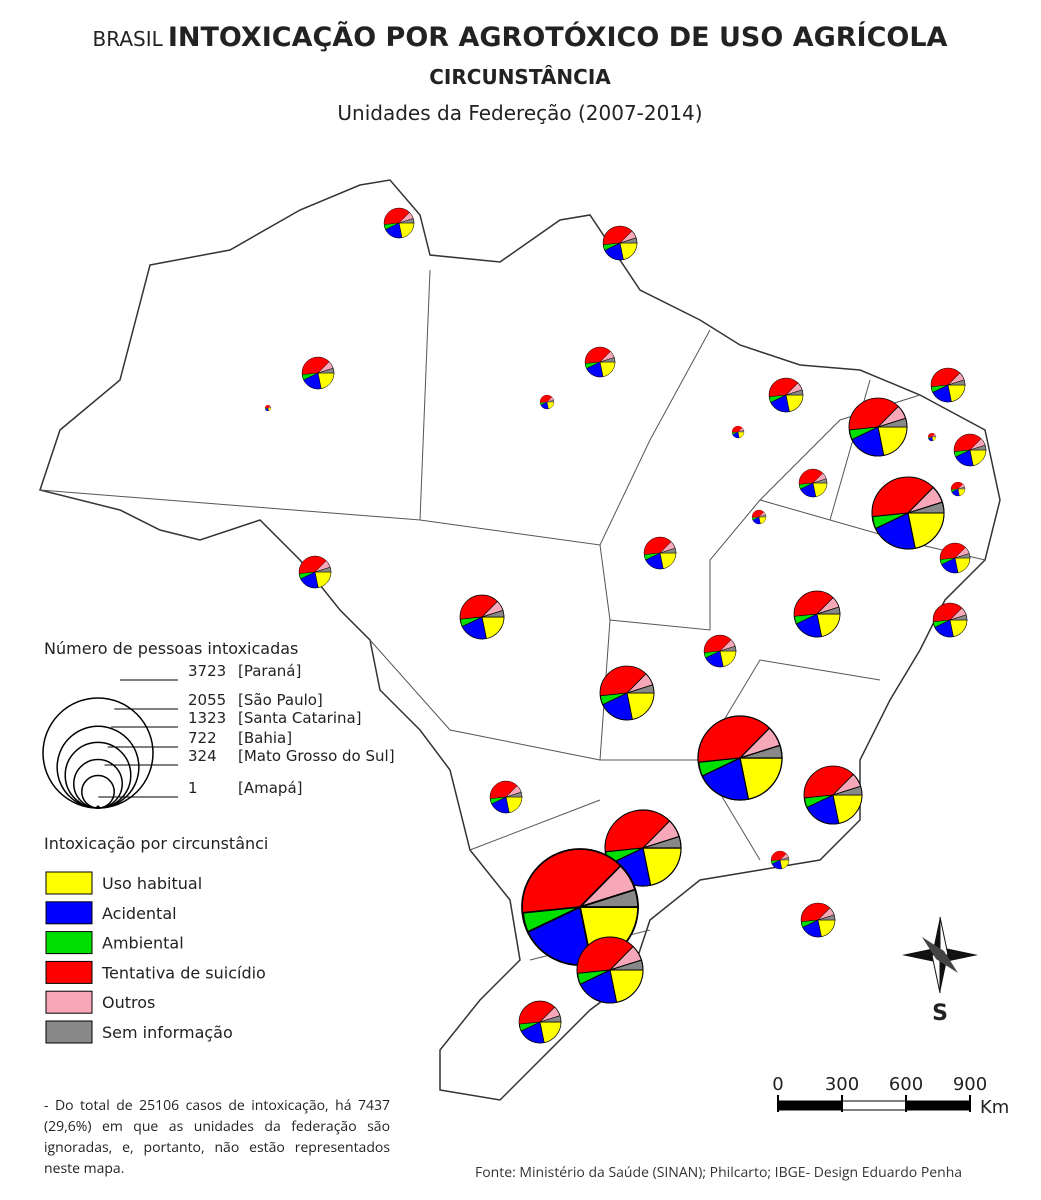 This screenshot has width=1041, height=1200. I want to click on legend-label: Tentativa de suicídio, so click(183, 972).